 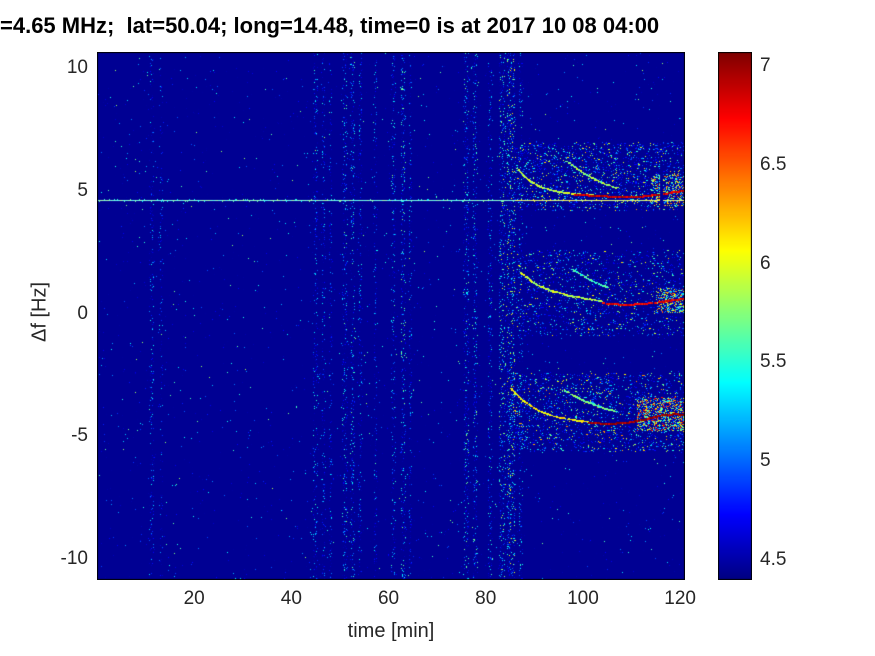 I want to click on colorbar-tick-label: 7, so click(x=765, y=65).